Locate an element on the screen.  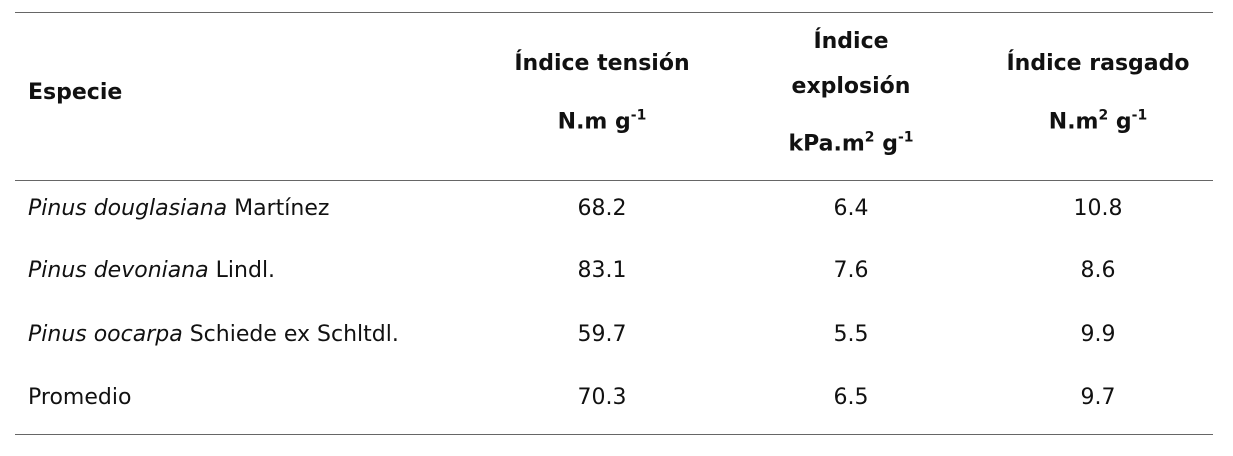
unit-text: N.m is located at coordinates (1073, 122).